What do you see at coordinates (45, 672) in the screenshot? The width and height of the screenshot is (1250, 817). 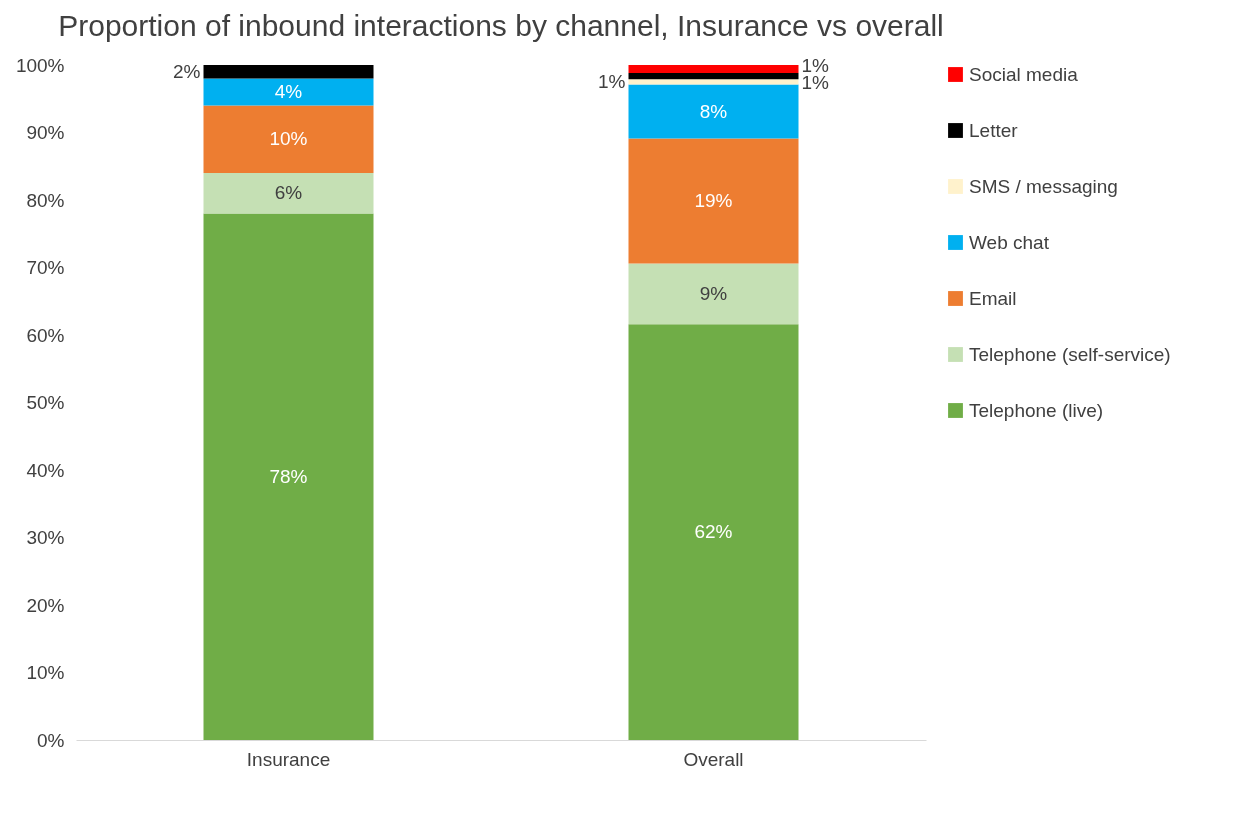 I see `y-tick-label: 10%` at bounding box center [45, 672].